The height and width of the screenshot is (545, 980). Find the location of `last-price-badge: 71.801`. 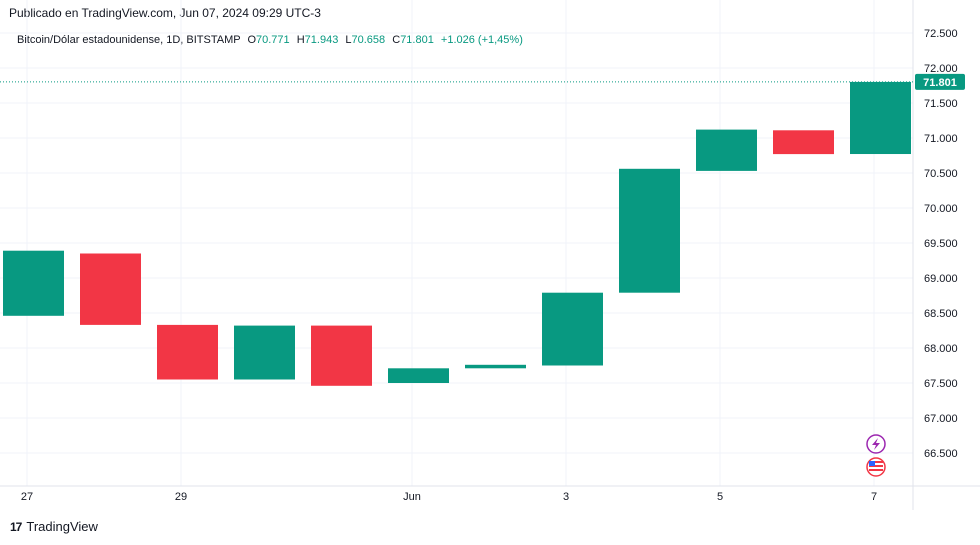

last-price-badge: 71.801 is located at coordinates (940, 81).